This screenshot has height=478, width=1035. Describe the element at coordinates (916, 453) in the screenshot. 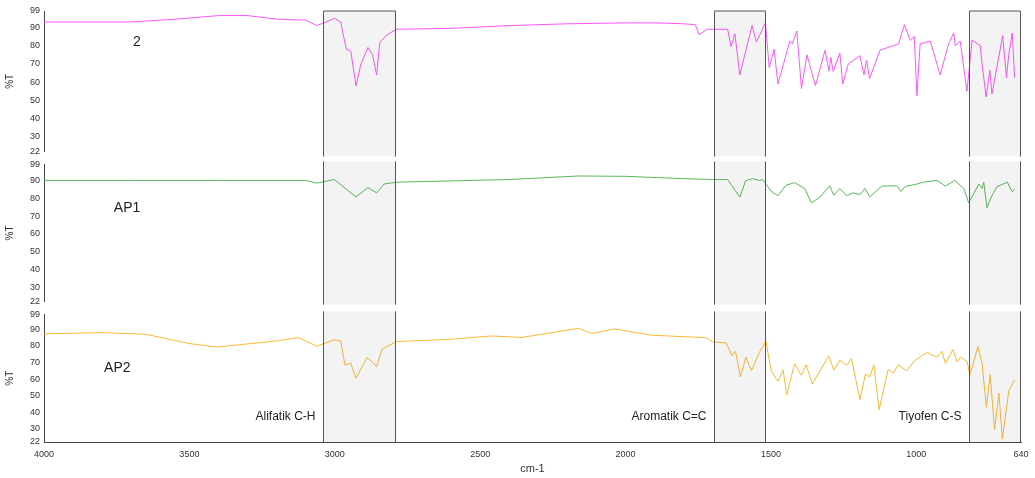

I see `x-tick-label: 1000` at that location.